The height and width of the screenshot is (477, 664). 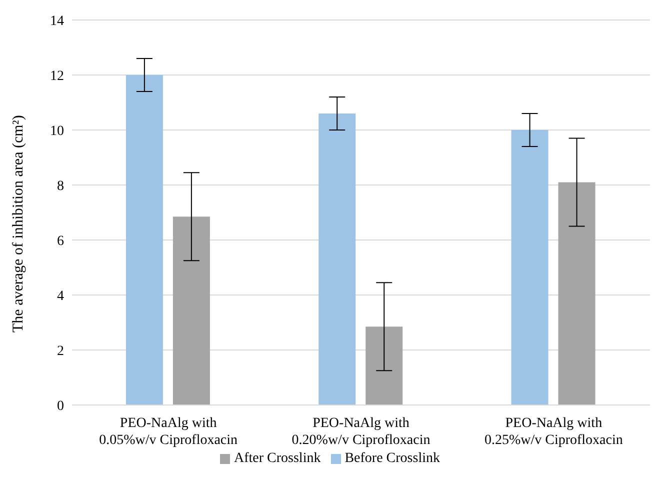 What do you see at coordinates (18, 223) in the screenshot?
I see `y-axis-title: The average of inhibition area (cm²)` at bounding box center [18, 223].